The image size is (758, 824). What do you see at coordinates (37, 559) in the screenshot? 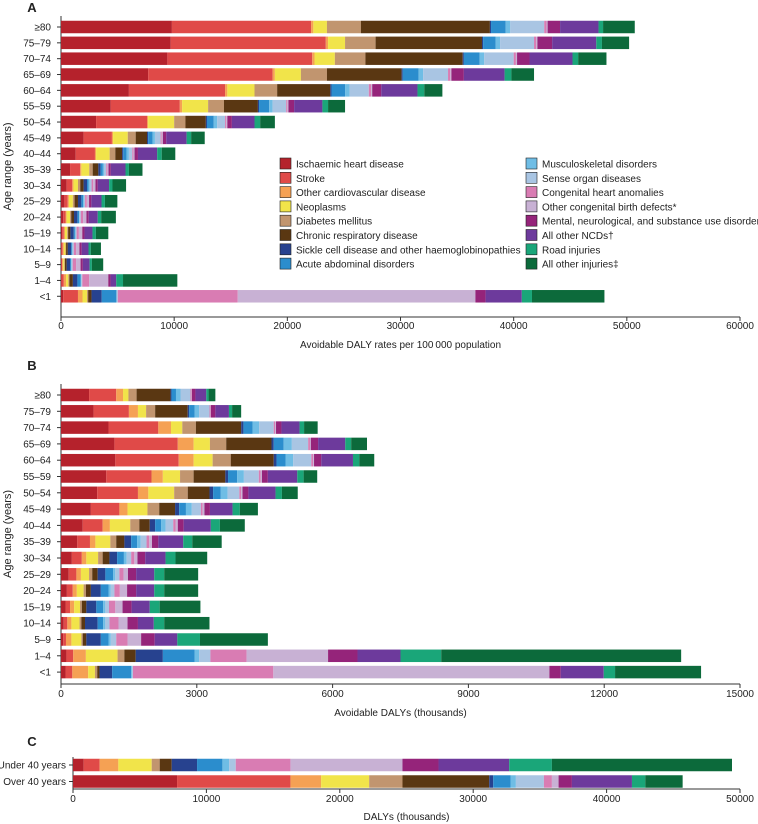
I see `category-label: 30–34` at bounding box center [37, 559].